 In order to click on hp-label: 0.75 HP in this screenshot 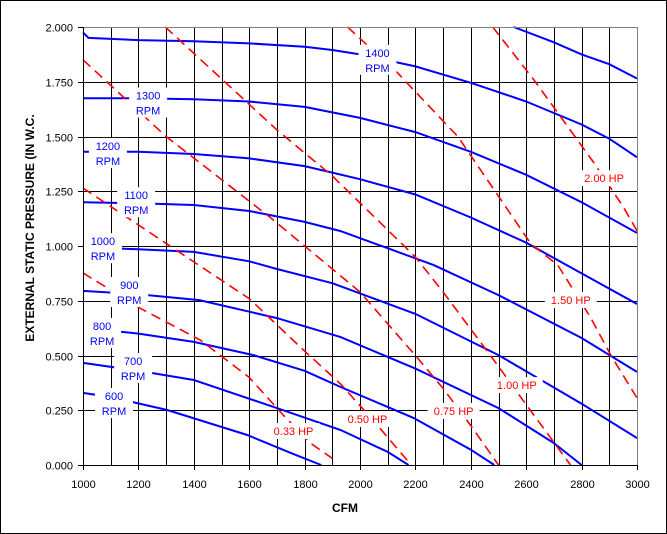, I will do `click(453, 410)`.